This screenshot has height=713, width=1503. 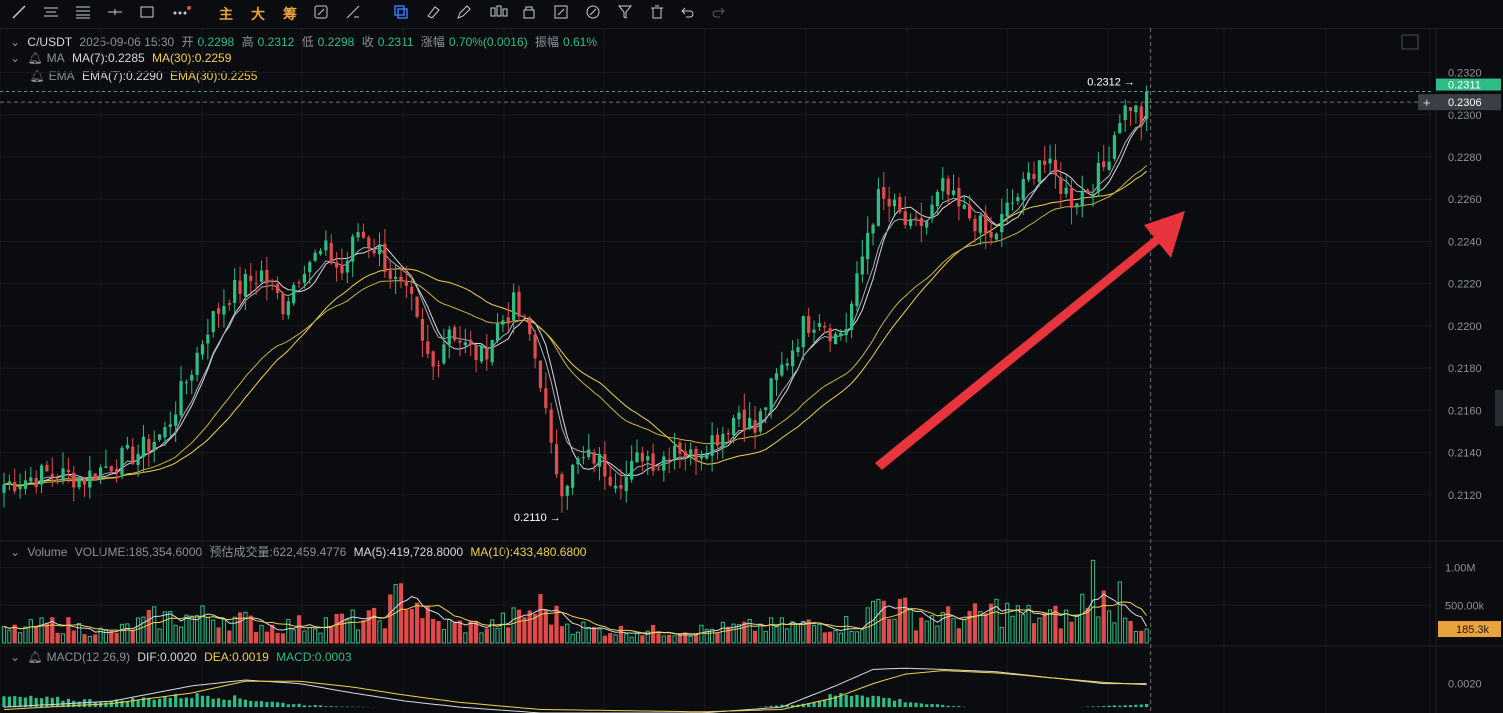 What do you see at coordinates (464, 14) in the screenshot?
I see `pen-icon` at bounding box center [464, 14].